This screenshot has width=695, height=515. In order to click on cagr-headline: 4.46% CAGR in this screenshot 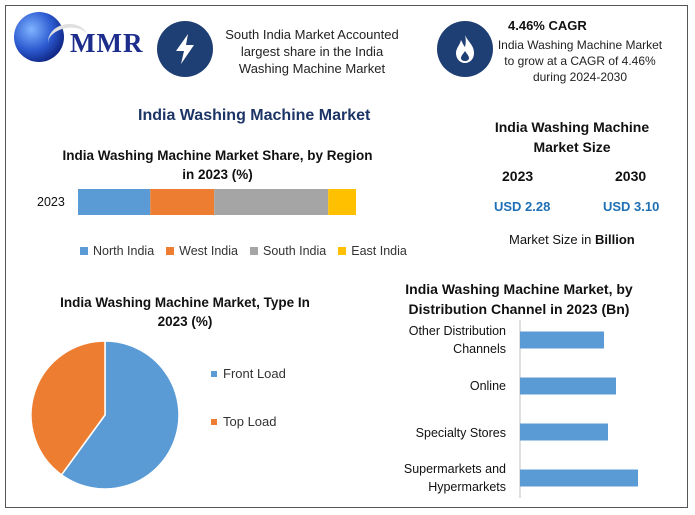, I will do `click(547, 25)`.